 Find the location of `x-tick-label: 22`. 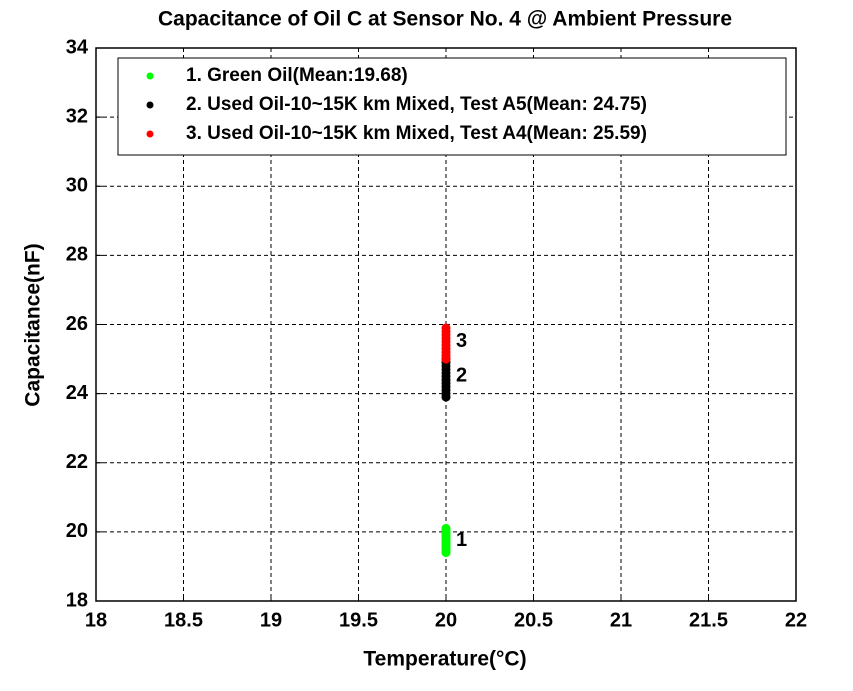

x-tick-label: 22 is located at coordinates (796, 620).